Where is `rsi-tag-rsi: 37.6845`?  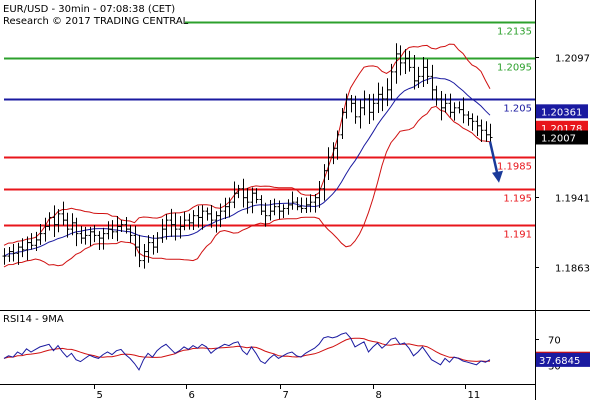
rsi-tag-rsi: 37.6845 is located at coordinates (563, 359).